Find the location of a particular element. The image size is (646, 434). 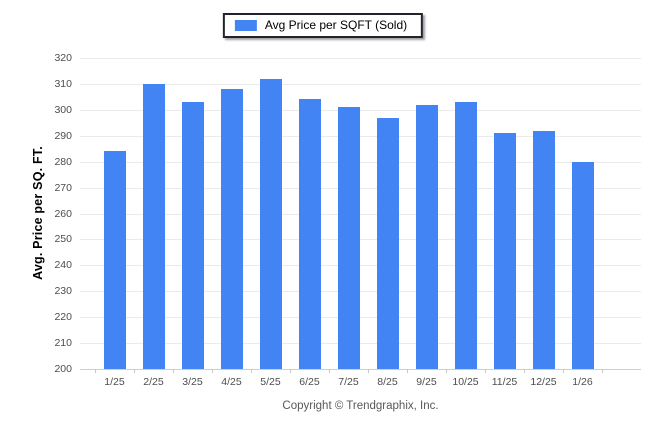

x-axis-tick-label: 5/25 is located at coordinates (270, 382).